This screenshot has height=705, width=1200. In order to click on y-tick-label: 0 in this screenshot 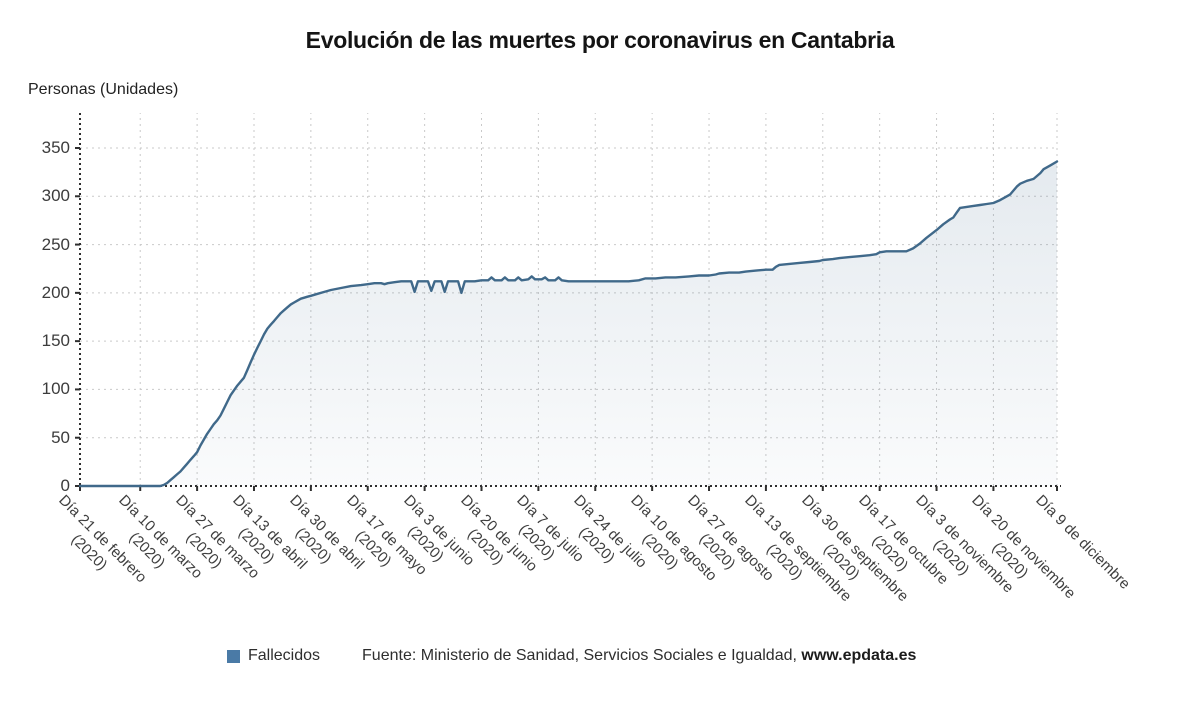, I will do `click(65, 485)`.